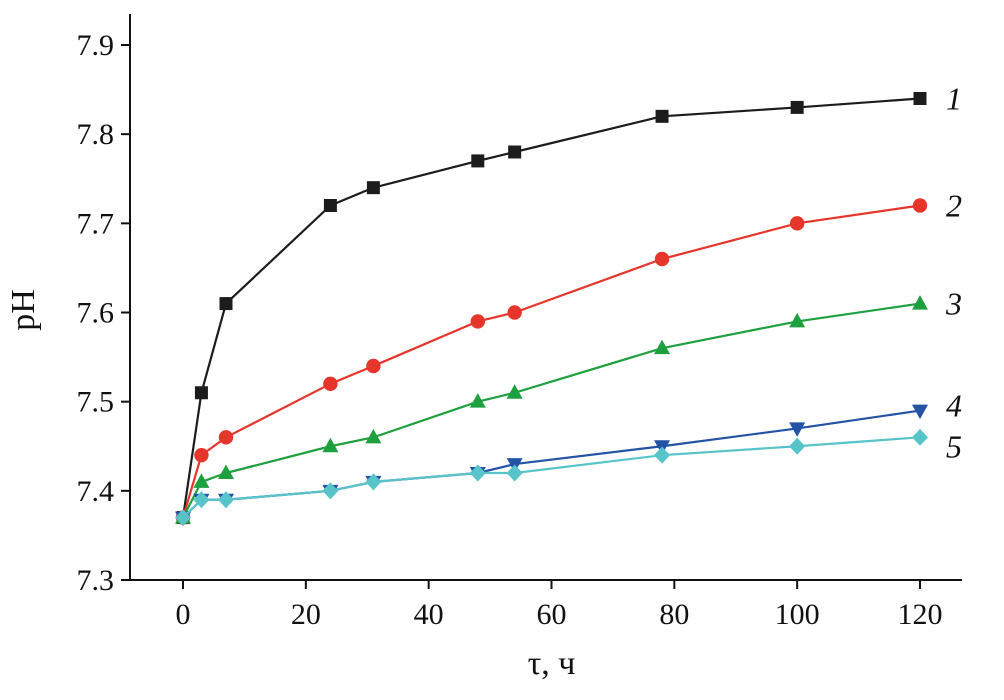 This screenshot has width=1004, height=700. What do you see at coordinates (920, 614) in the screenshot?
I see `x-tick-label: 120` at bounding box center [920, 614].